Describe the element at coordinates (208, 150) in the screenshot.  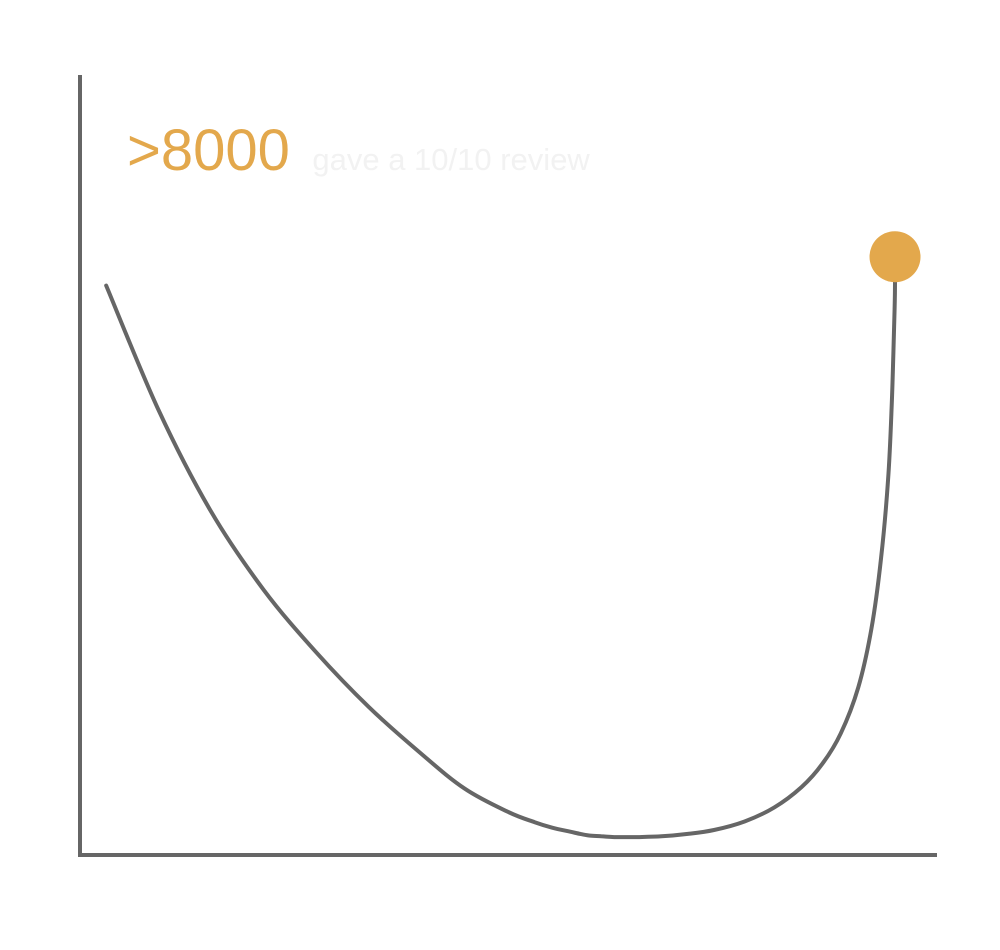
I see `highlight-value-label: >8000` at that location.